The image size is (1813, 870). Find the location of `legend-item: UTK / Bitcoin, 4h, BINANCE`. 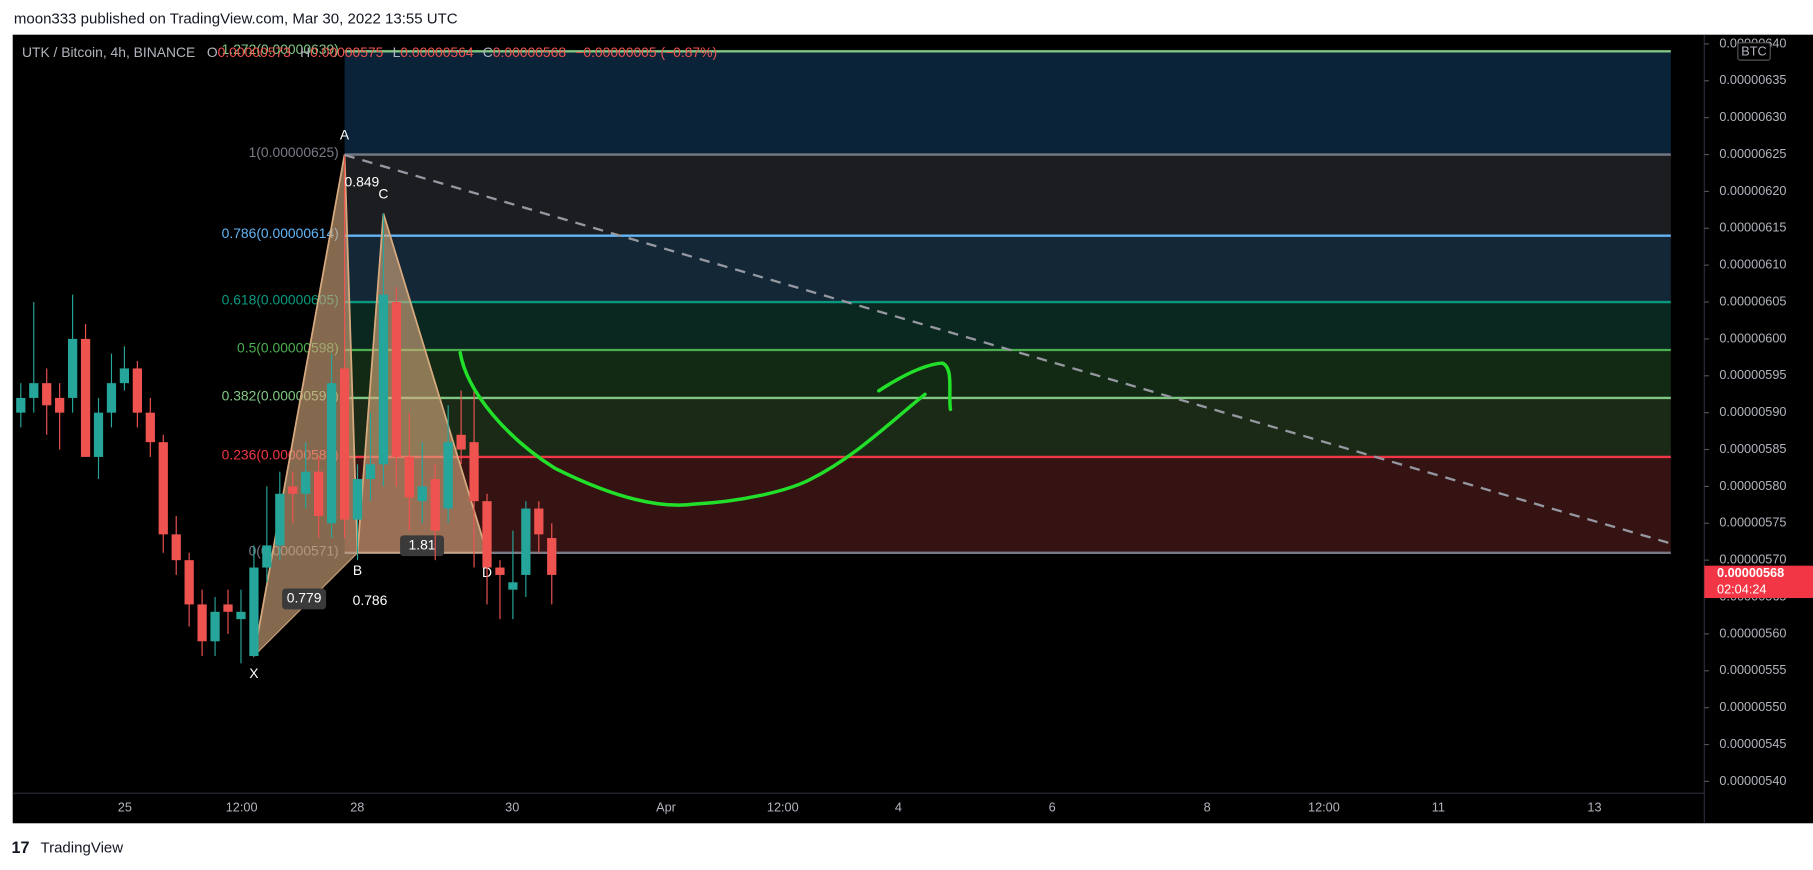

legend-item: UTK / Bitcoin, 4h, BINANCE is located at coordinates (108, 52).